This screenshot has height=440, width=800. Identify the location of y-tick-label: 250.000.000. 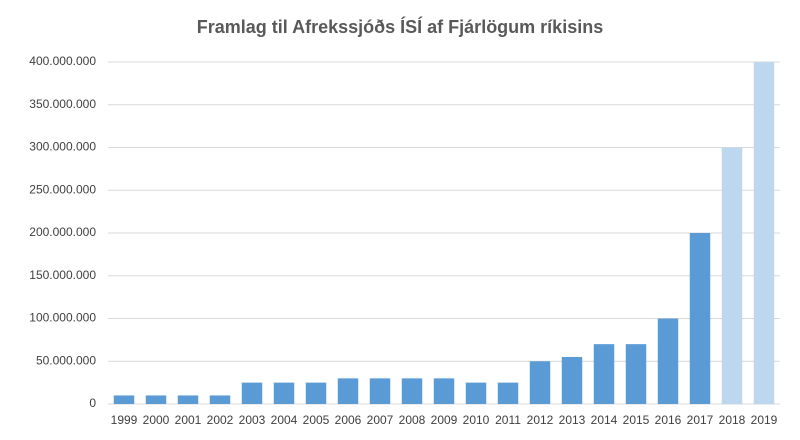
(62, 189).